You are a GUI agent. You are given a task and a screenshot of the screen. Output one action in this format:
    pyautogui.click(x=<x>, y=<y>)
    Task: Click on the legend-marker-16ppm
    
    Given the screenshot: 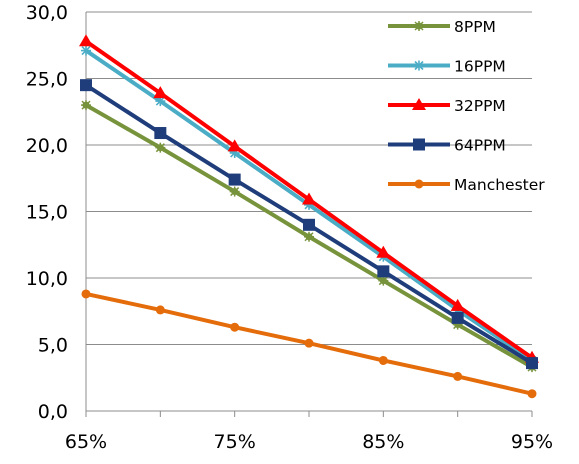 What is the action you would take?
    pyautogui.click(x=419, y=65)
    